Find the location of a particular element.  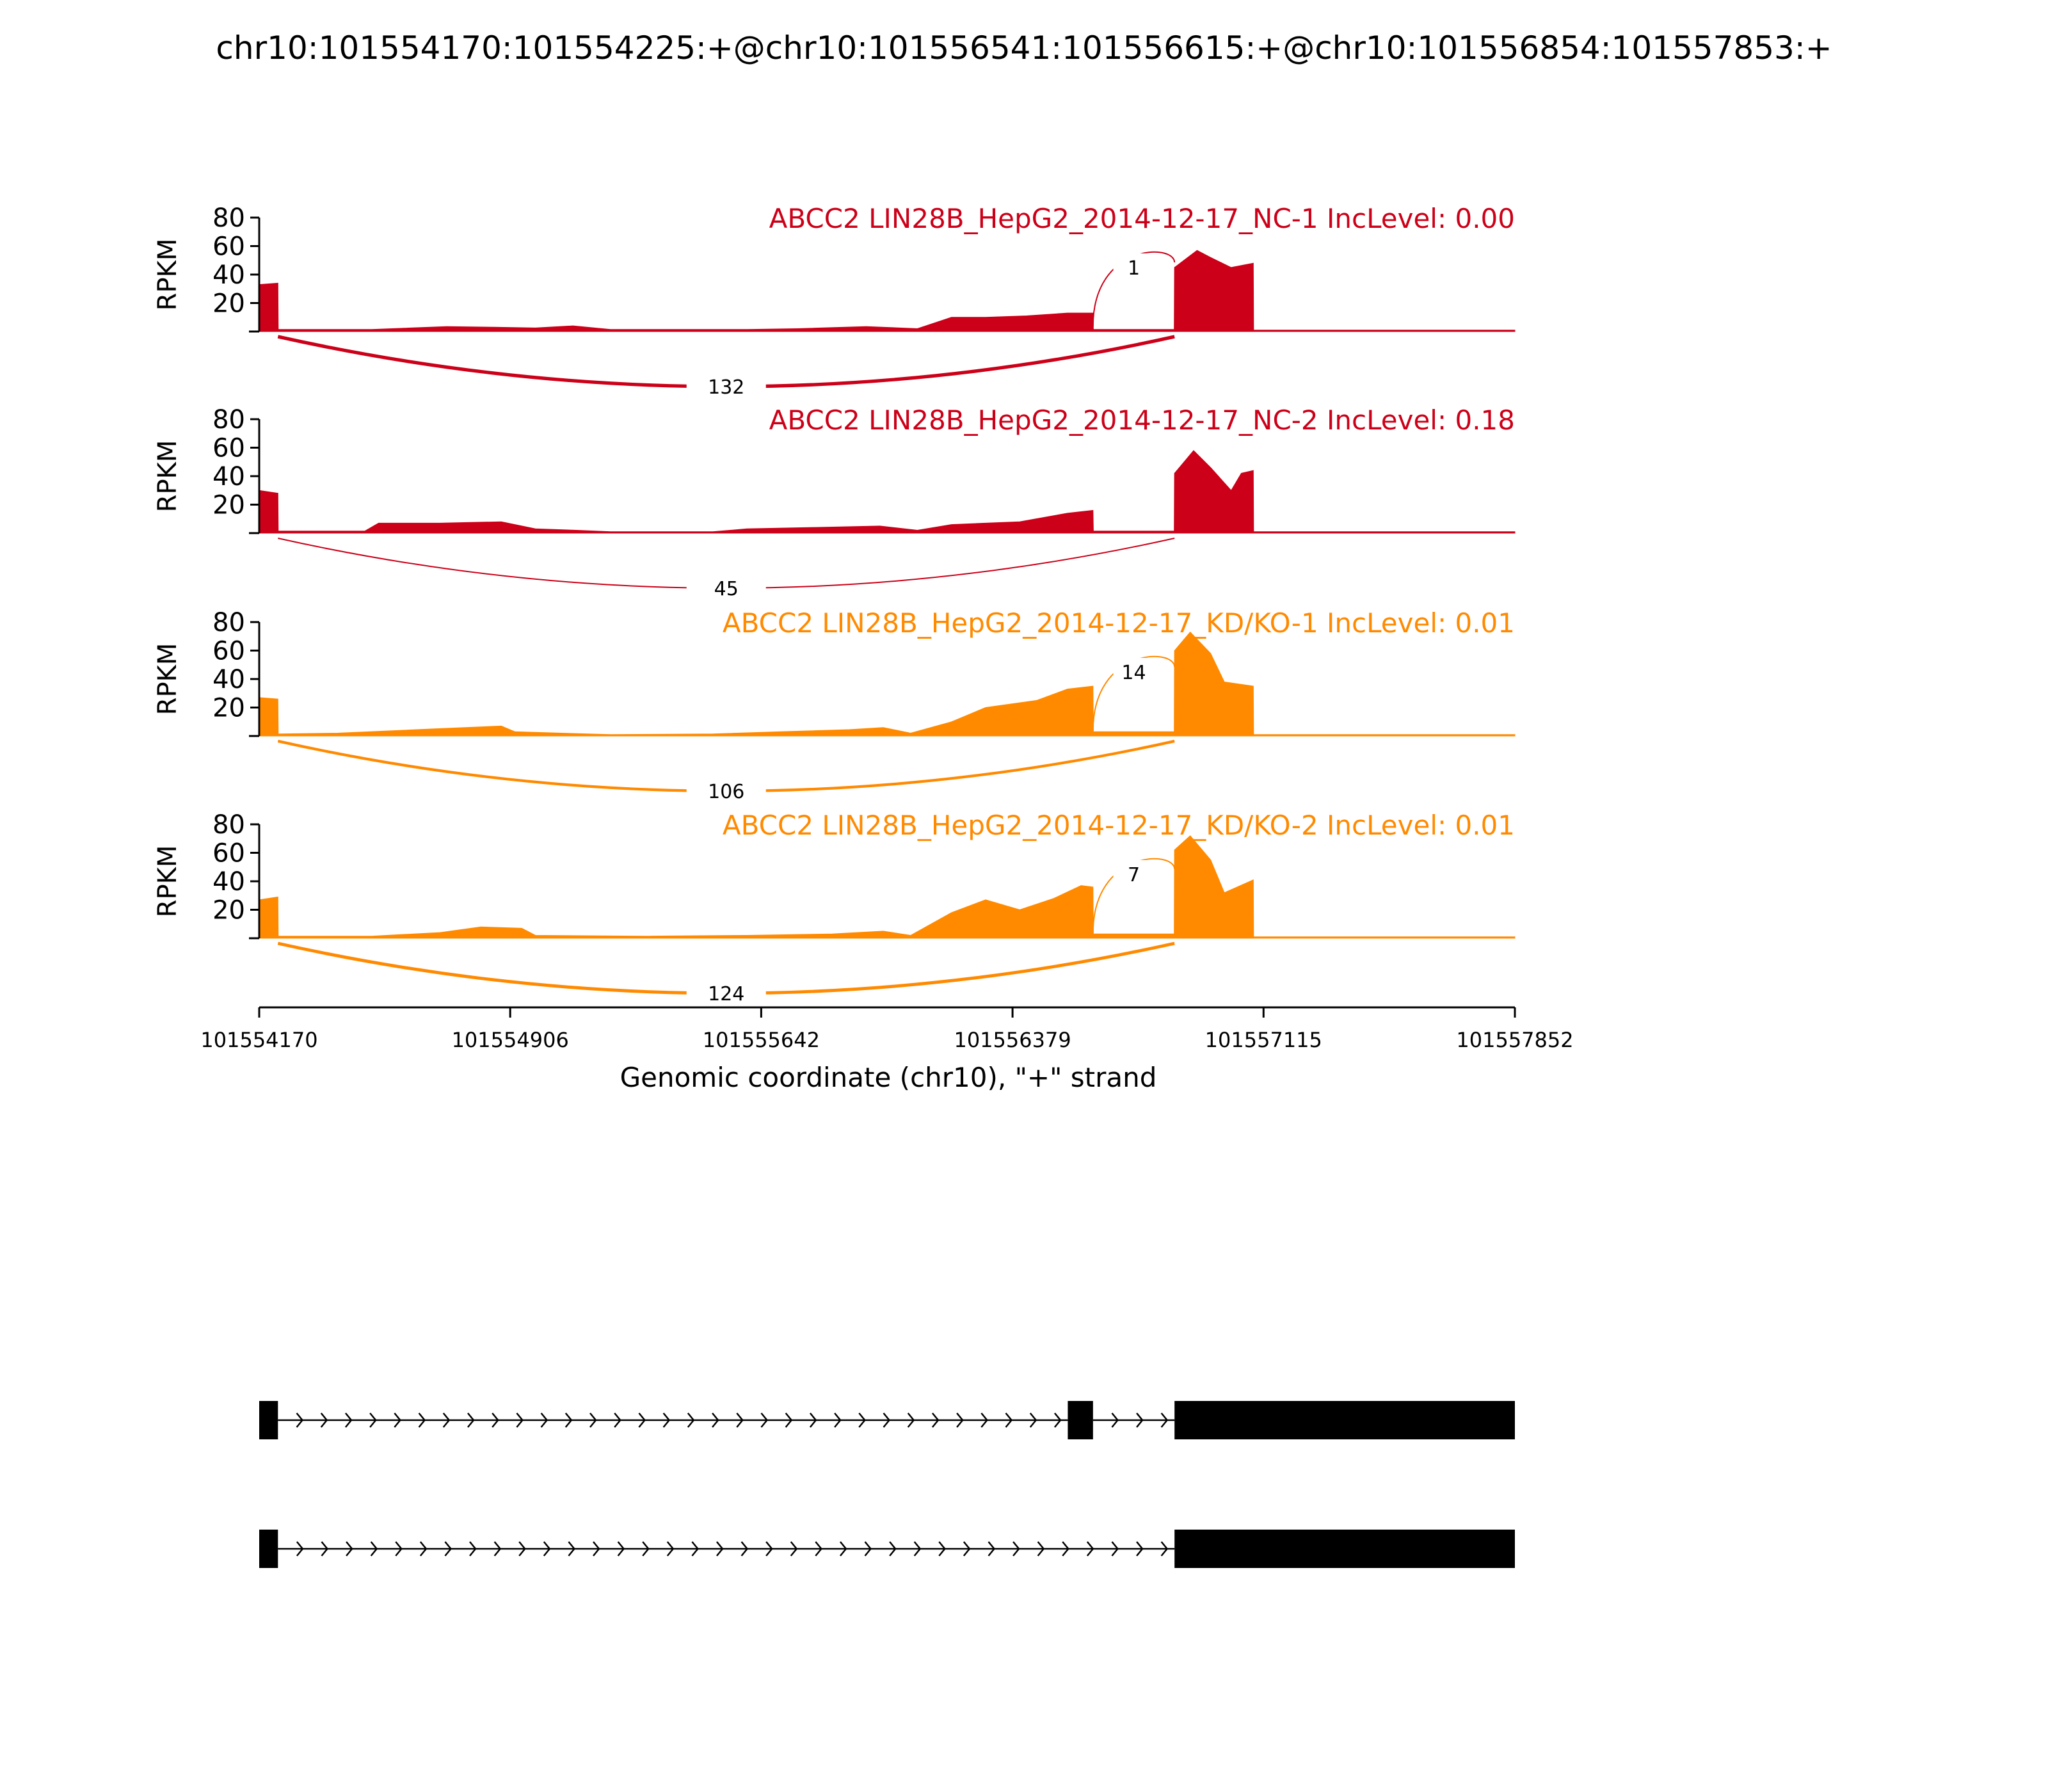

x-tick-label: 101554906 is located at coordinates (510, 1040).